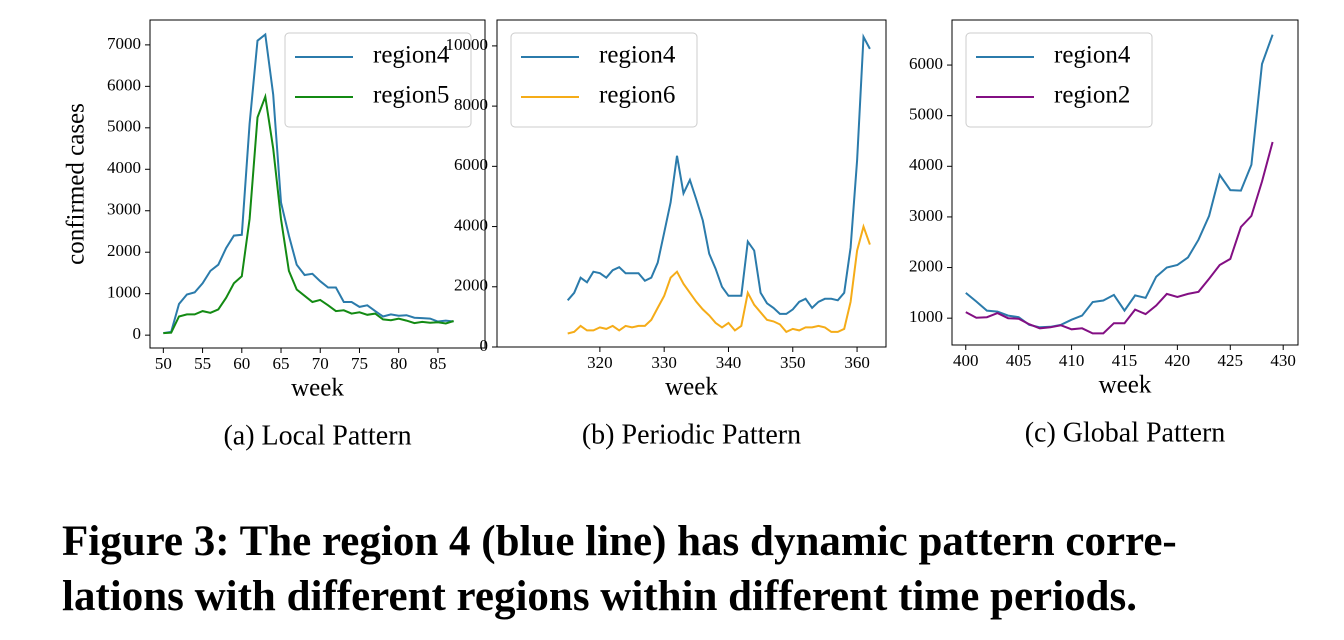 The width and height of the screenshot is (1344, 640). Describe the element at coordinates (637, 95) in the screenshot. I see `legend-label: region6` at that location.